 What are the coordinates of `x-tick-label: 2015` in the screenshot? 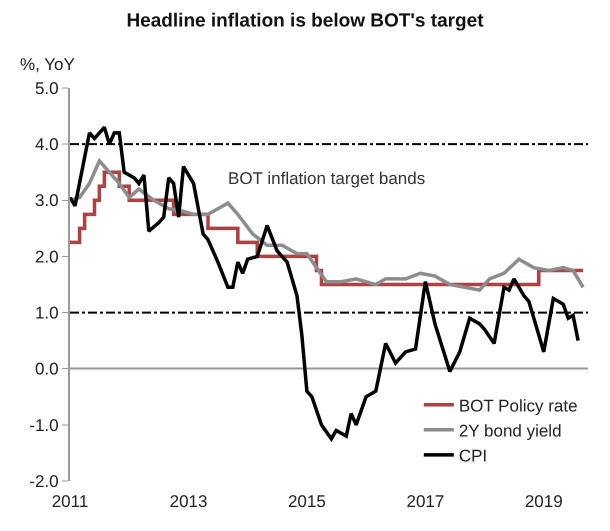 It's located at (307, 501).